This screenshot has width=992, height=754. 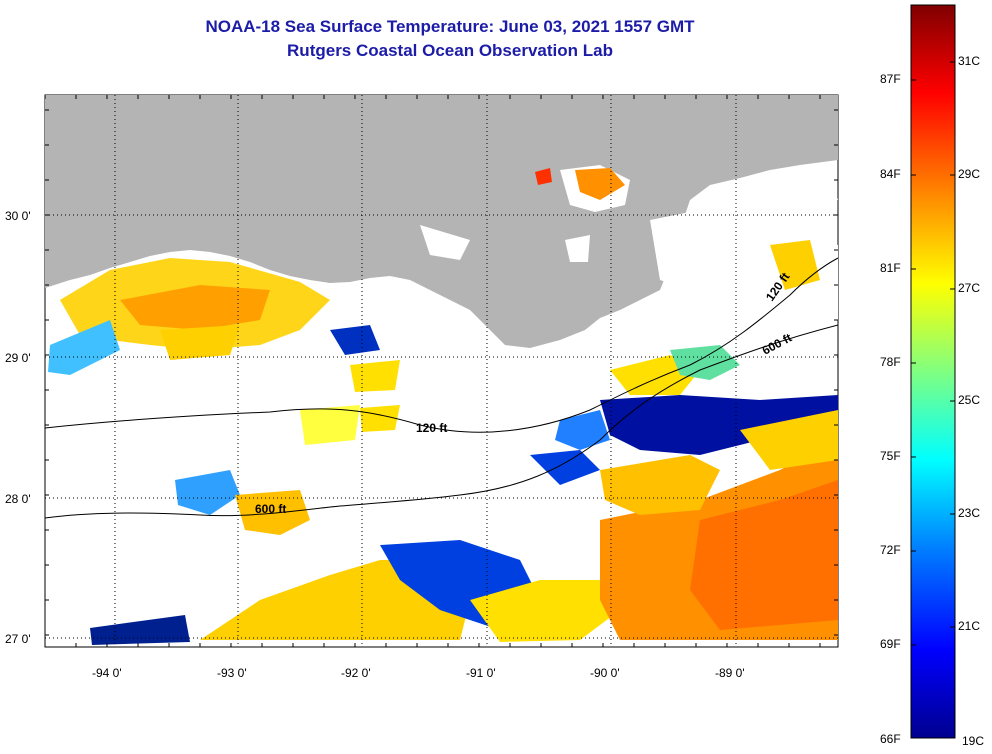 What do you see at coordinates (969, 61) in the screenshot?
I see `cb-c-31: 31C` at bounding box center [969, 61].